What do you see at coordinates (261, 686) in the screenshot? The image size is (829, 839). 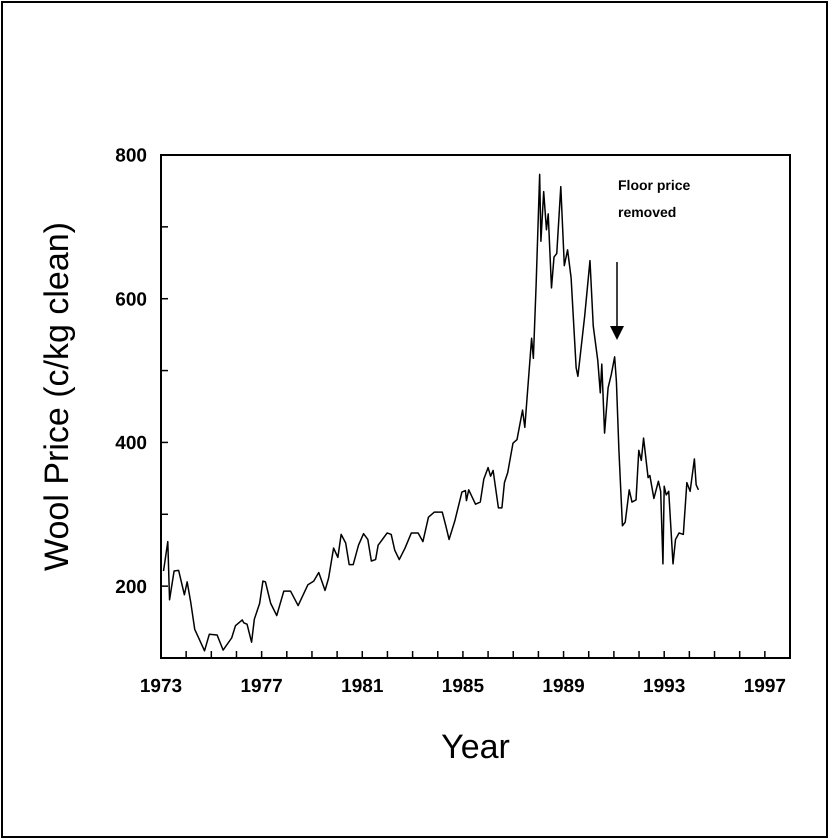 I see `x-tick-label: 1977` at bounding box center [261, 686].